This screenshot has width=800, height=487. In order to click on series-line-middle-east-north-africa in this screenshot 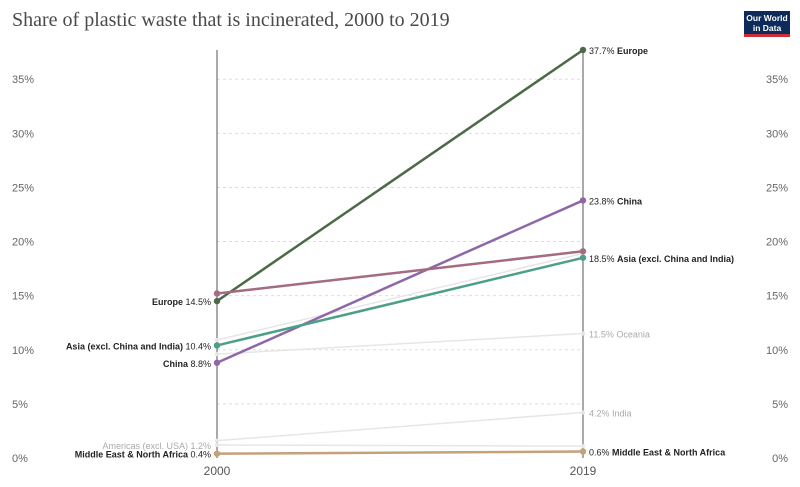, I will do `click(400, 452)`.